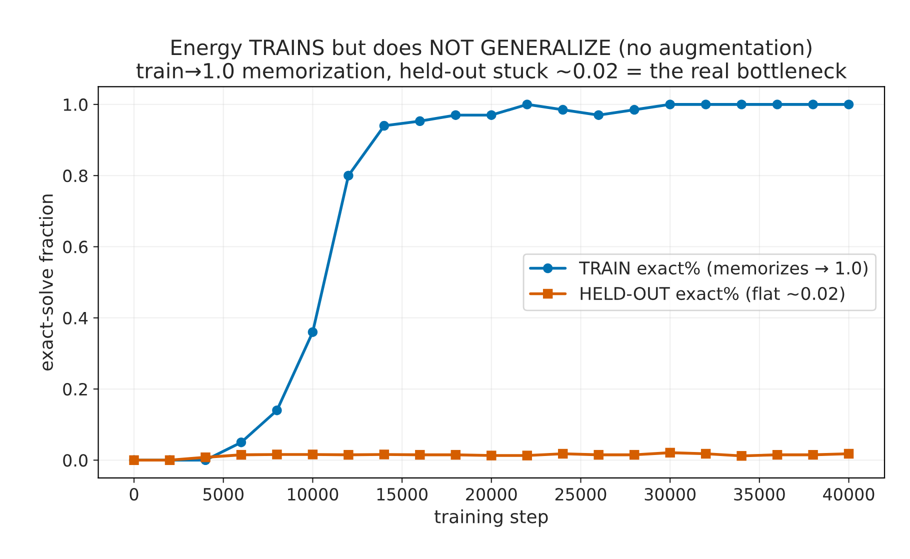  I want to click on y-tick-label: 0.0, so click(75, 460).